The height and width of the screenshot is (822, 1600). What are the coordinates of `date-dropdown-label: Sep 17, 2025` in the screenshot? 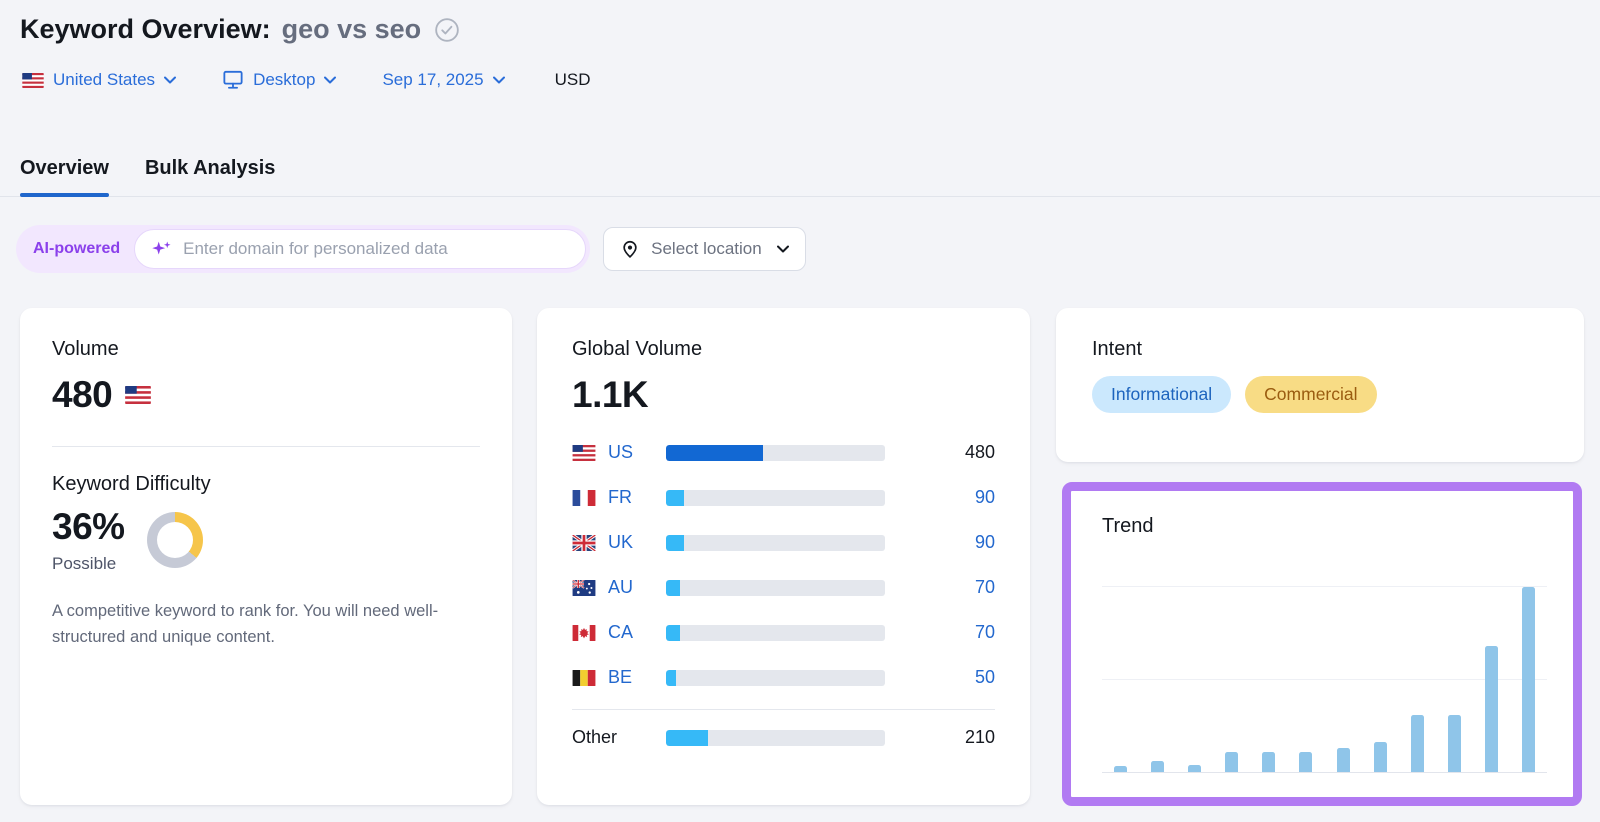 It's located at (433, 79).